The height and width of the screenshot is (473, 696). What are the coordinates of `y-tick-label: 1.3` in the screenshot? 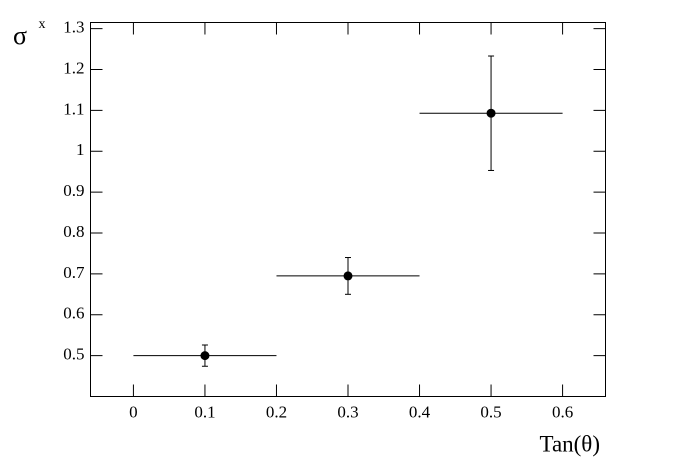 It's located at (73, 27).